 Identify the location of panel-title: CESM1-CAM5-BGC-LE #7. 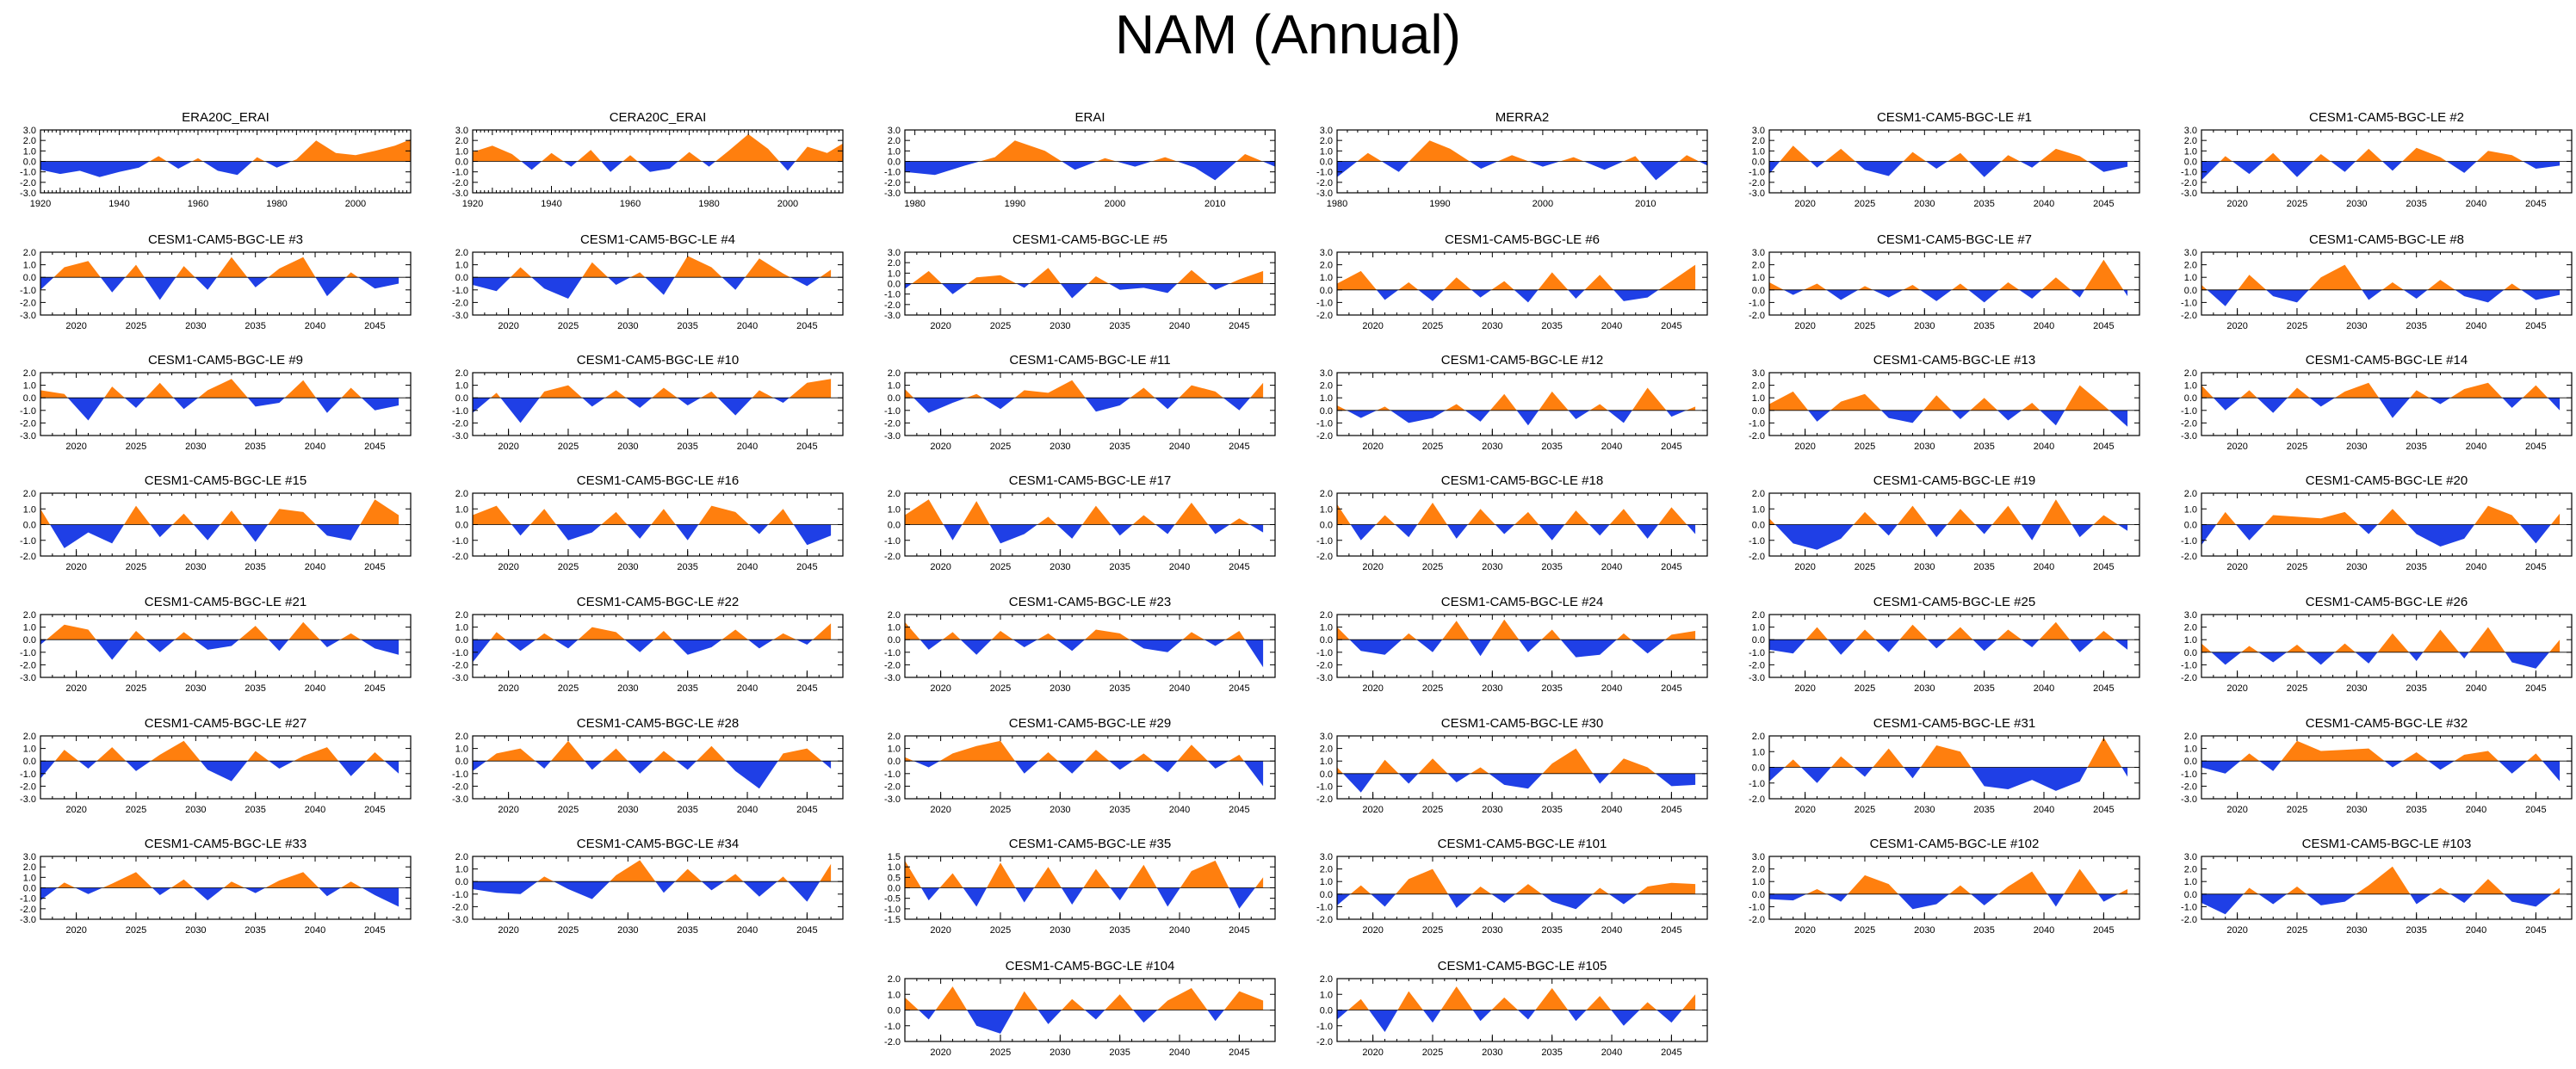
(1955, 240).